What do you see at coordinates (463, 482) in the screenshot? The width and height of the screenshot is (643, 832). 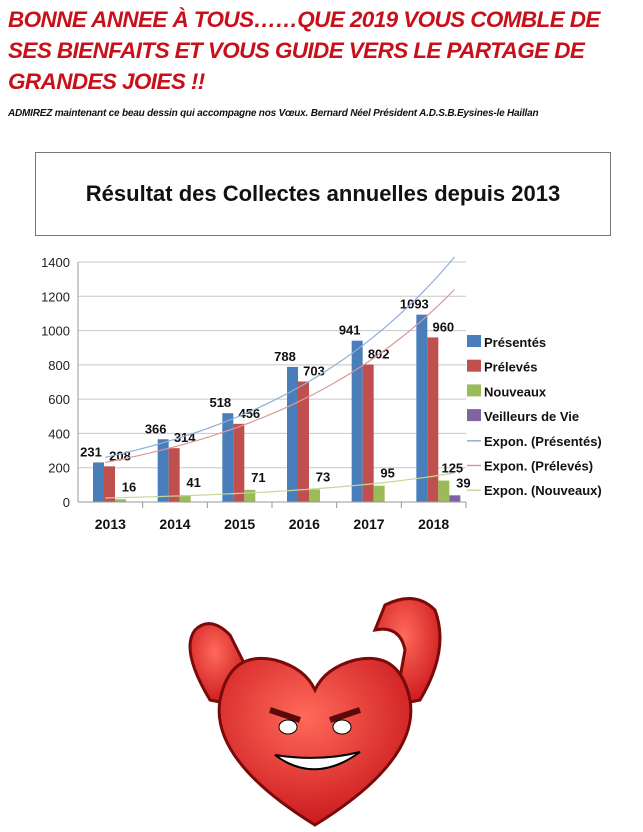 I see `data-label: 39` at bounding box center [463, 482].